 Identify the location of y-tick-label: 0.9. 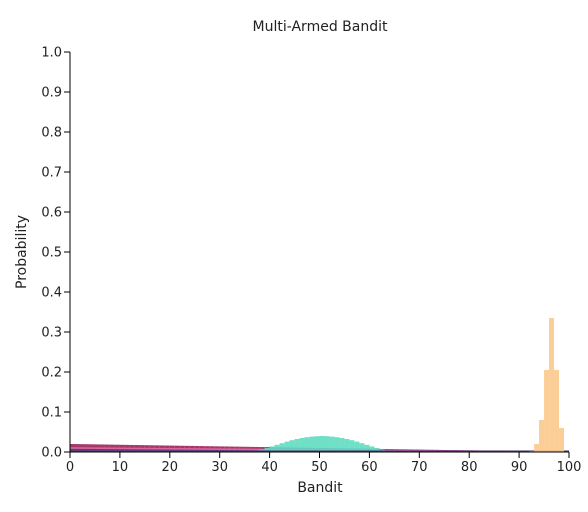
(51, 93).